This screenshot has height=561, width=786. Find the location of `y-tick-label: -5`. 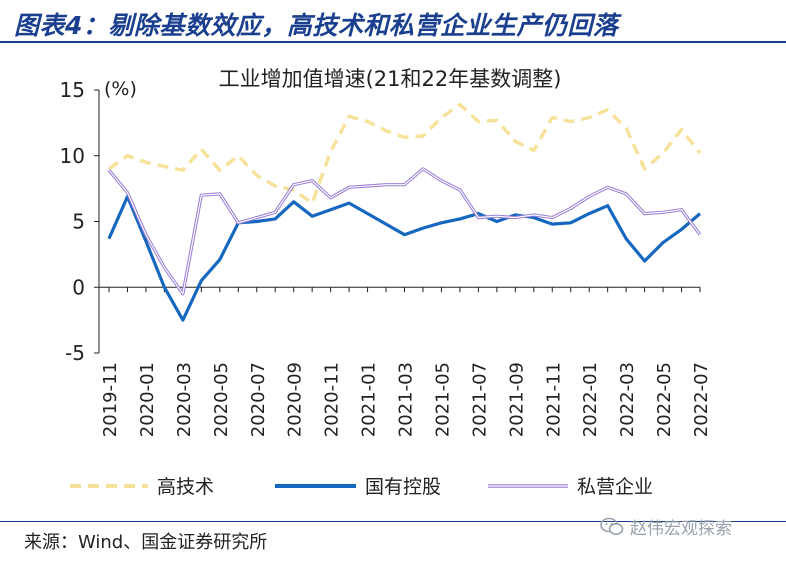

y-tick-label: -5 is located at coordinates (75, 353).